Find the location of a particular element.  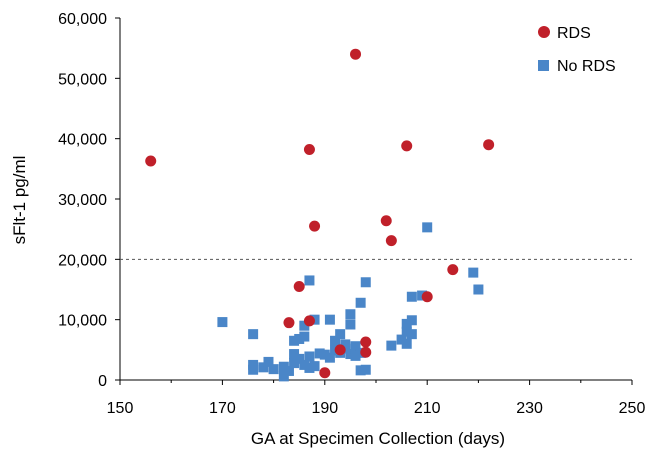

y-tick-label: 10,000 is located at coordinates (82, 321).